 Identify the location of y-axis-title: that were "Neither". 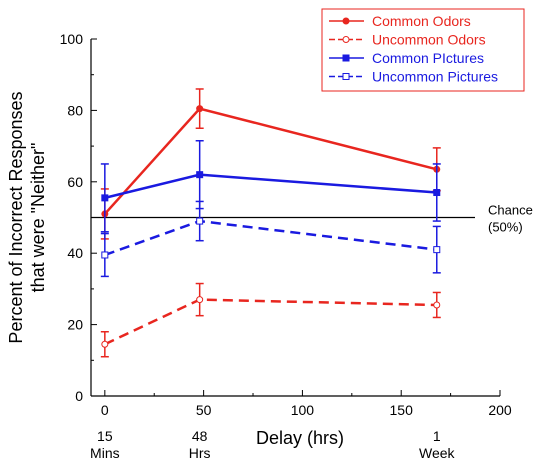
(38, 218).